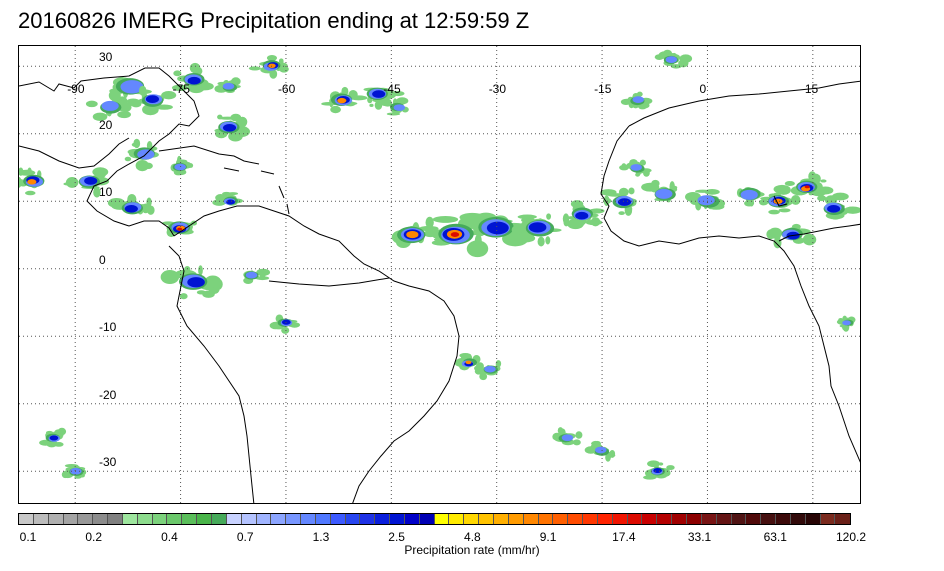  I want to click on coastline-africa-north, so click(744, 103).